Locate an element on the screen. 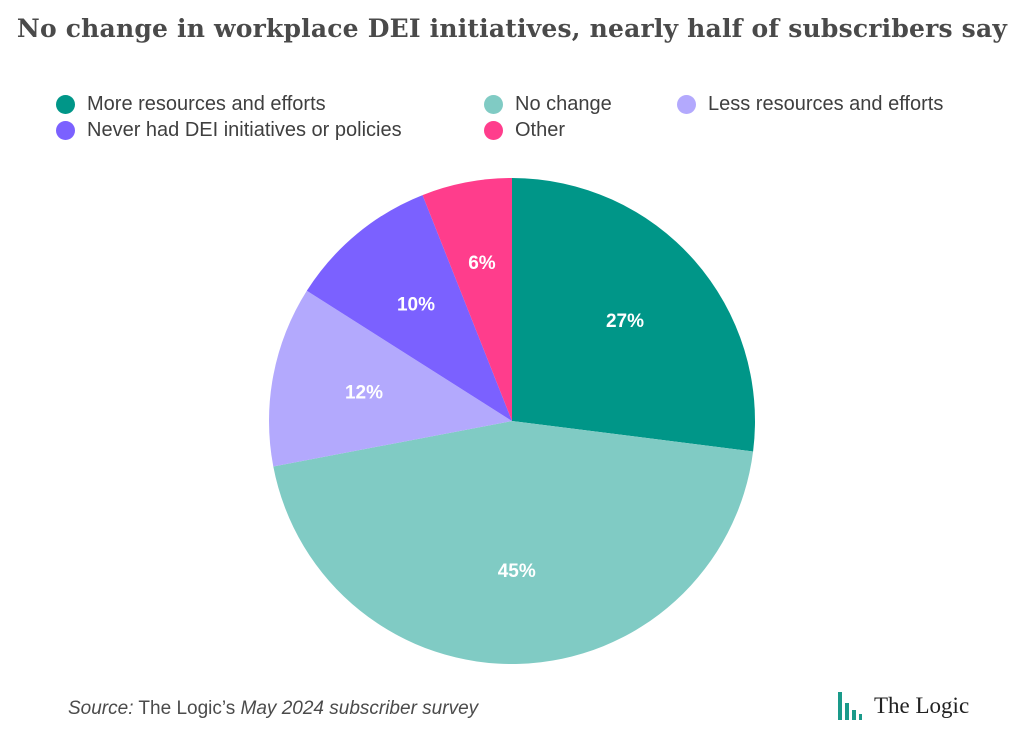 This screenshot has width=1024, height=733. legend-item-no-change: No change is located at coordinates (548, 104).